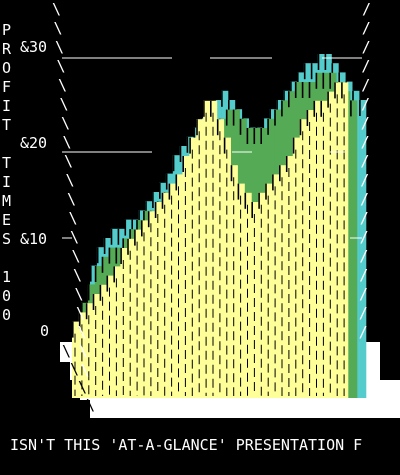 The image size is (400, 475). I want to click on frame-slash-left-0: \, so click(56, 9).